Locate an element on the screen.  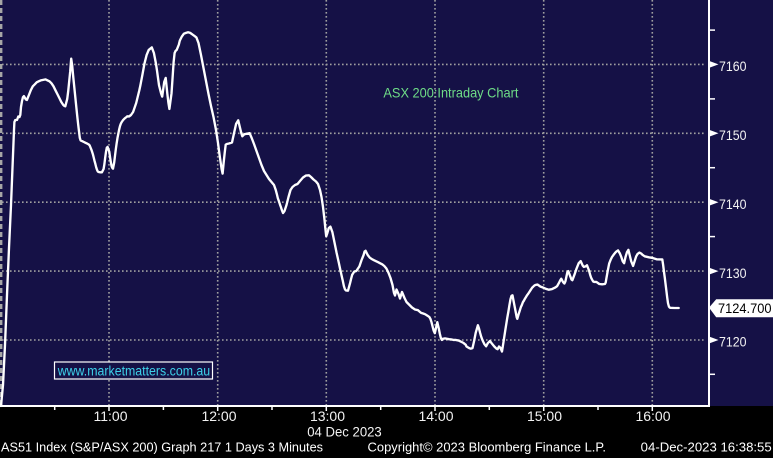
svg-text: www.marketmatters.com.au is located at coordinates (133, 371).